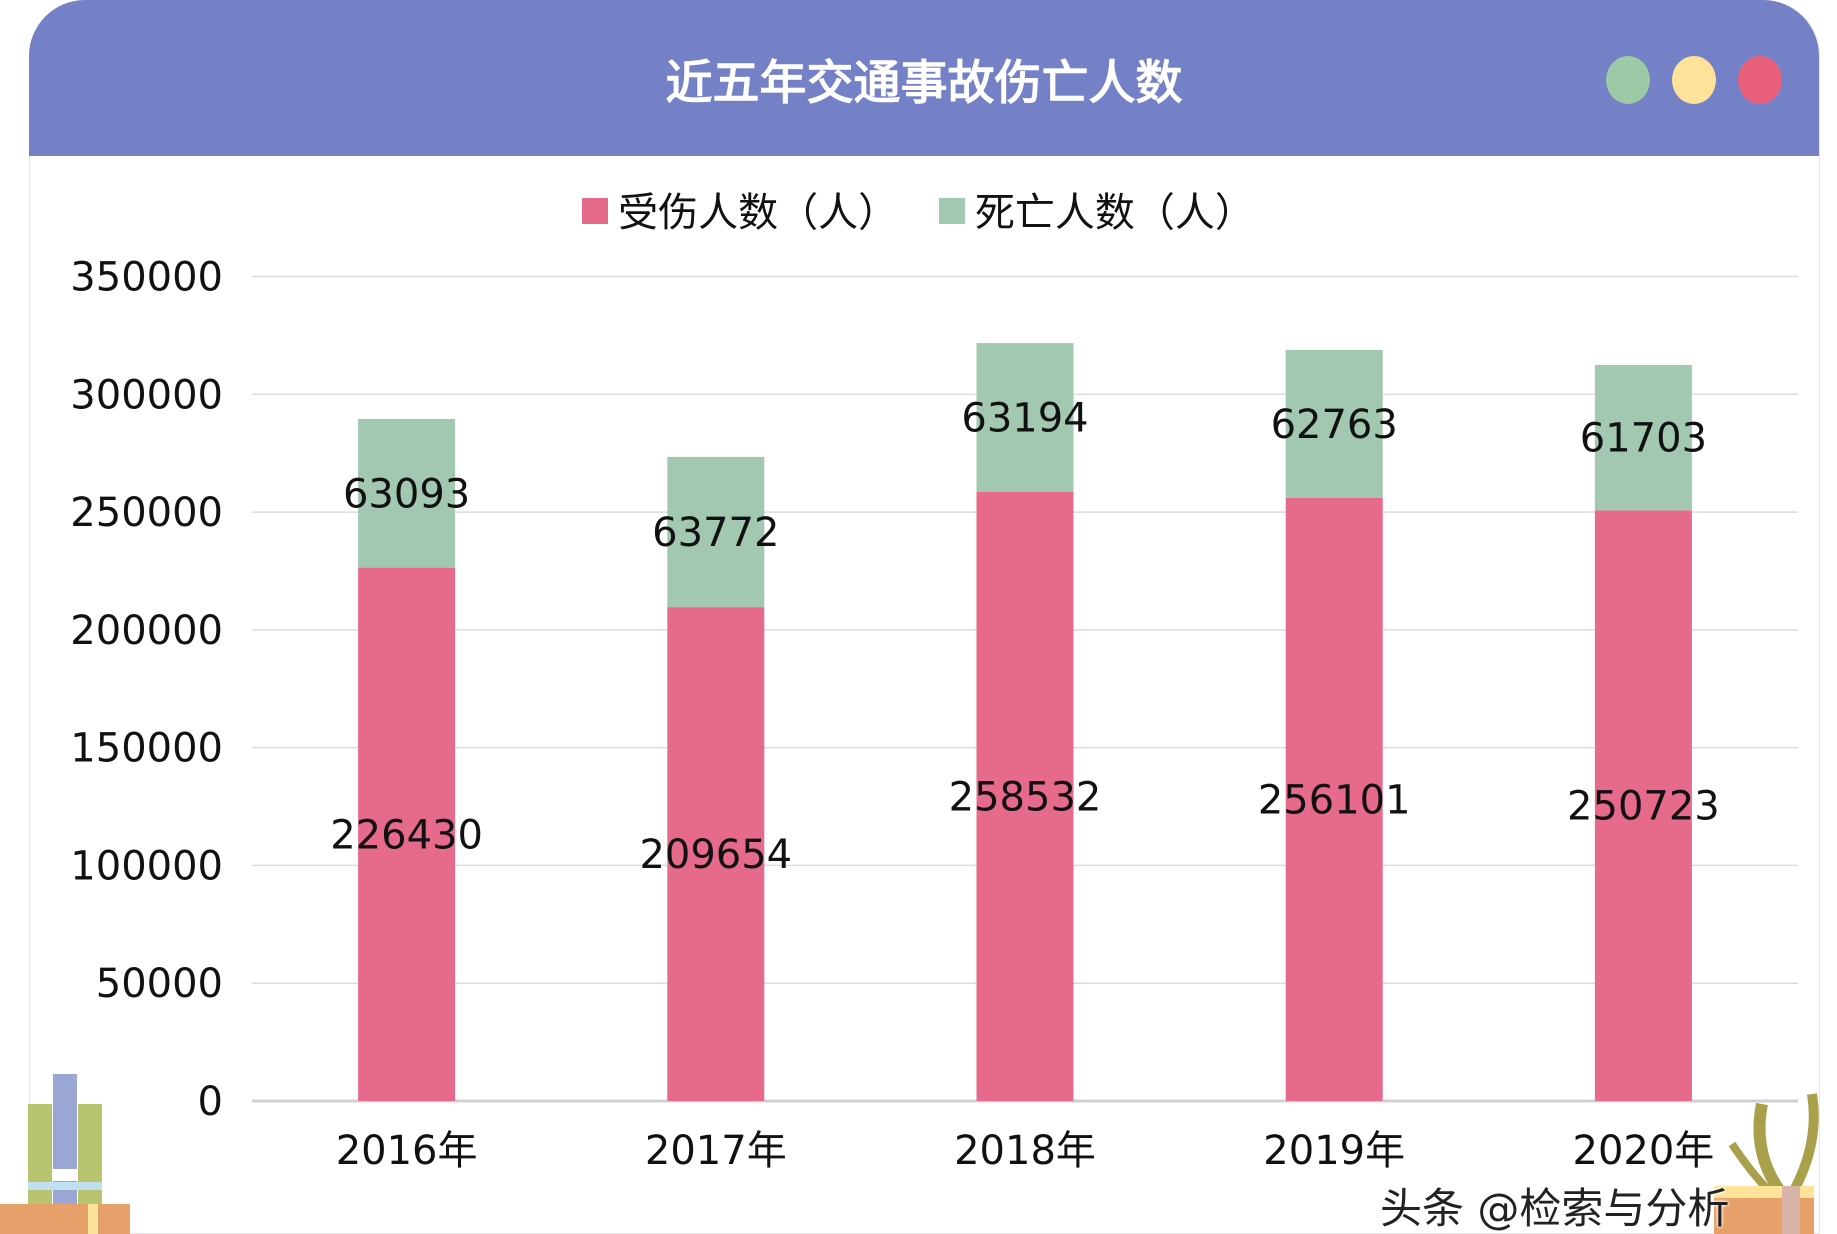 The image size is (1837, 1234). What do you see at coordinates (1694, 80) in the screenshot?
I see `yellow-dot-button` at bounding box center [1694, 80].